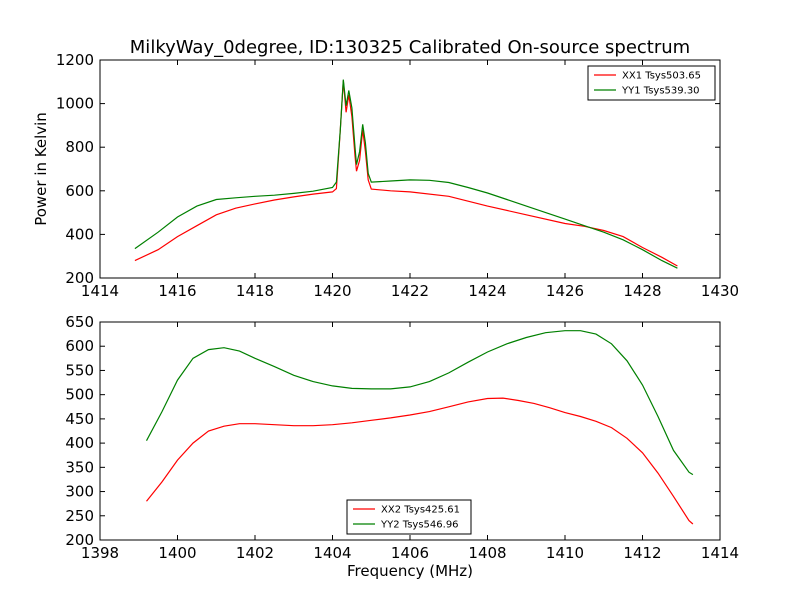 Image resolution: width=800 pixels, height=600 pixels. Describe the element at coordinates (410, 291) in the screenshot. I see `x-tick-label-0-4: 1422` at that location.